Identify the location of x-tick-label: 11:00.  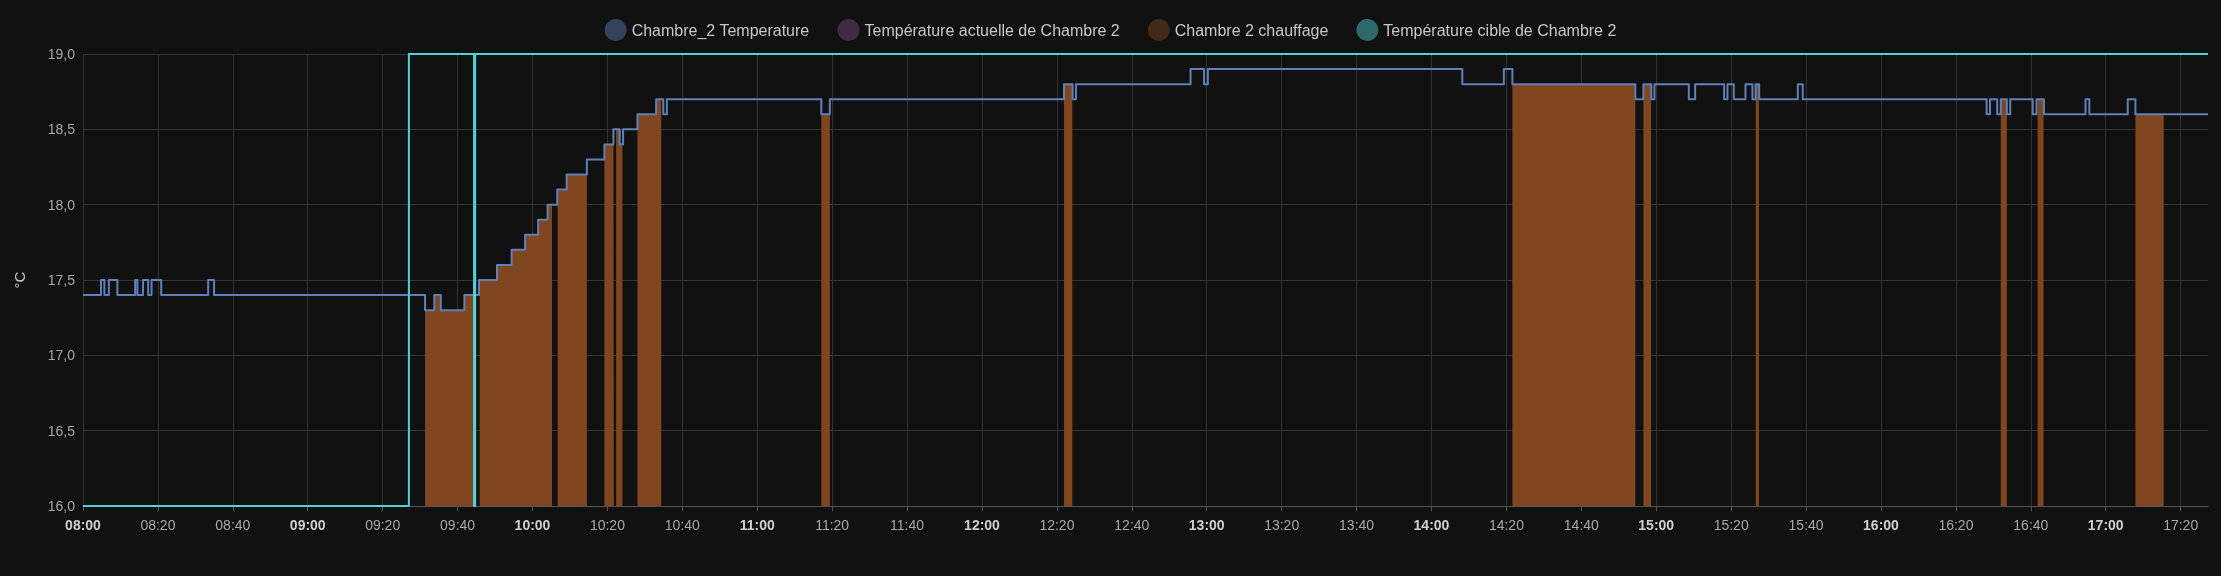
(757, 525).